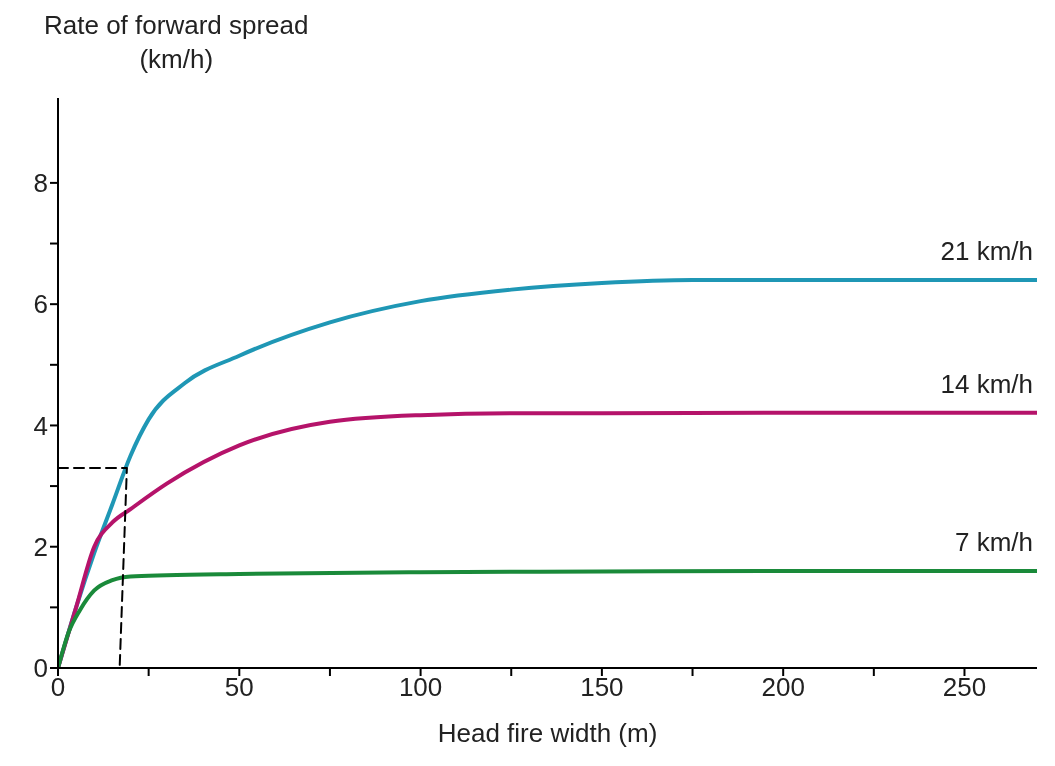 This screenshot has width=1055, height=766. I want to click on x-tick-label: 100, so click(420, 687).